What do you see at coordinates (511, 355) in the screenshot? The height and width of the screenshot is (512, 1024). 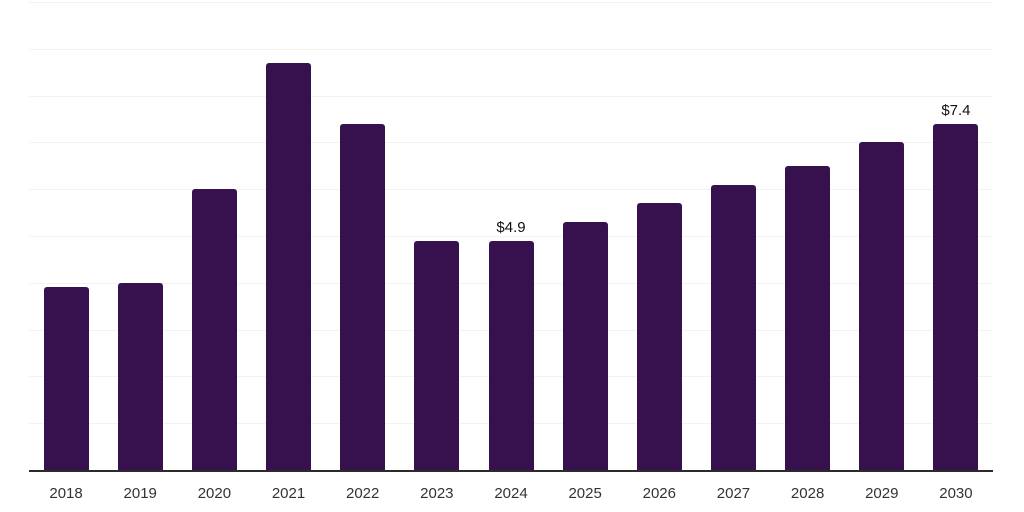 I see `bar-2024` at bounding box center [511, 355].